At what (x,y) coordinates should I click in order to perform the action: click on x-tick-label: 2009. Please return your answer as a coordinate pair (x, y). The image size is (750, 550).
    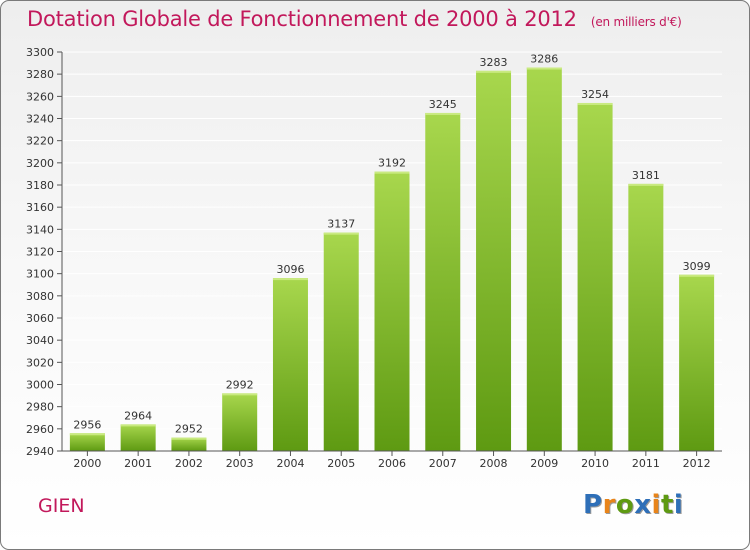
    Looking at the image, I should click on (544, 463).